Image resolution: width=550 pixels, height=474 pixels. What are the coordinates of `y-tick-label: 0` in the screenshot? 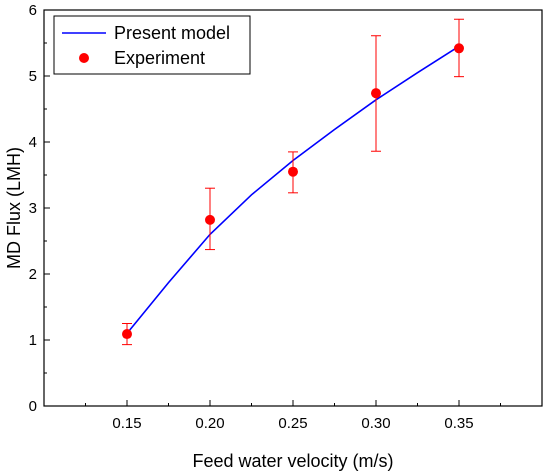 It's located at (33, 406).